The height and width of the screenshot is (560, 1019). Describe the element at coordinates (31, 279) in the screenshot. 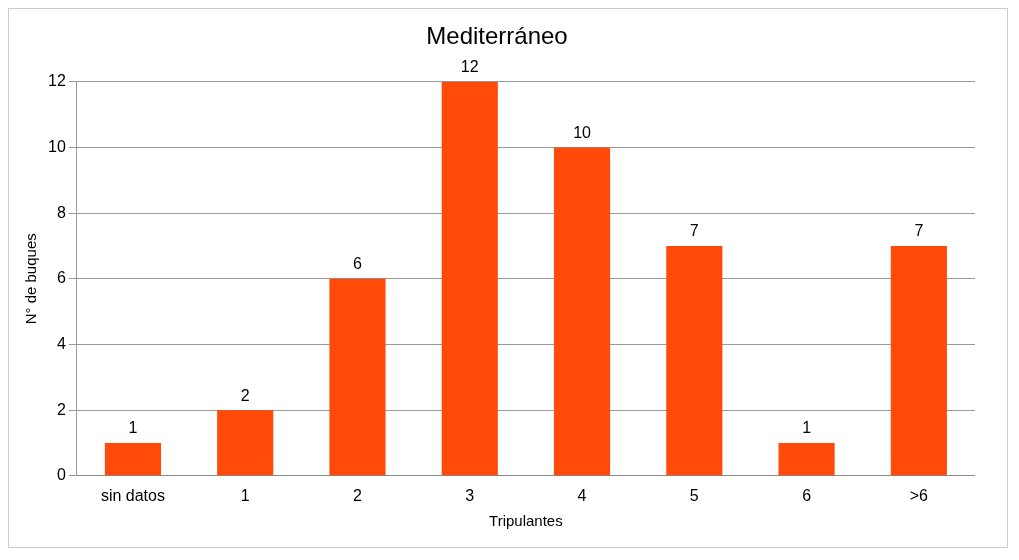

I see `y-axis-title: N° de buques` at that location.